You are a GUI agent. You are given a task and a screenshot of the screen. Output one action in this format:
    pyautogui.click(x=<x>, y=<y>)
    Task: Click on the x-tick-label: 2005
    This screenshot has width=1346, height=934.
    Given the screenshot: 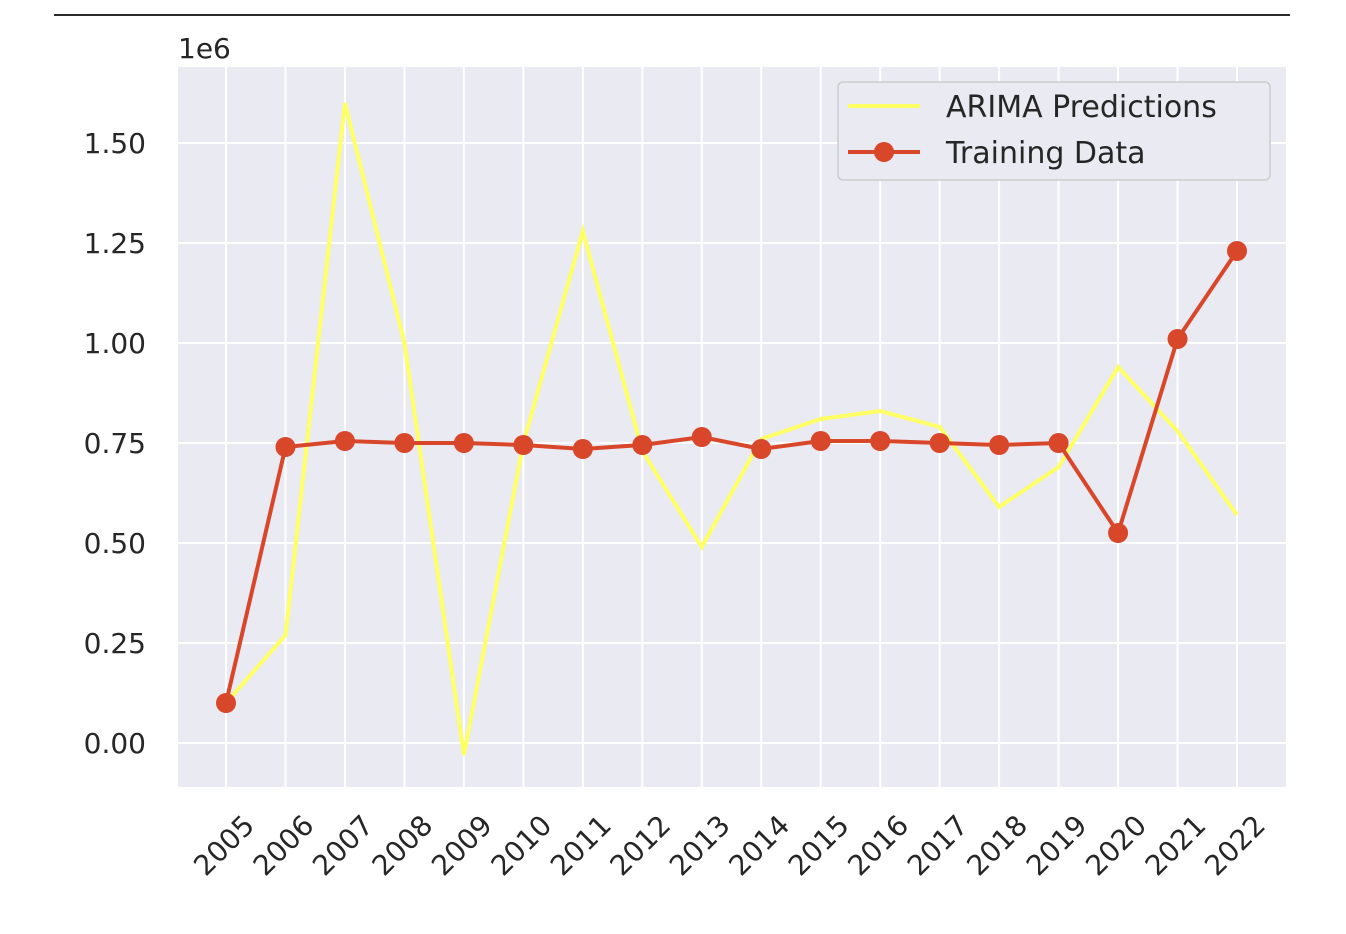 What is the action you would take?
    pyautogui.click(x=224, y=846)
    